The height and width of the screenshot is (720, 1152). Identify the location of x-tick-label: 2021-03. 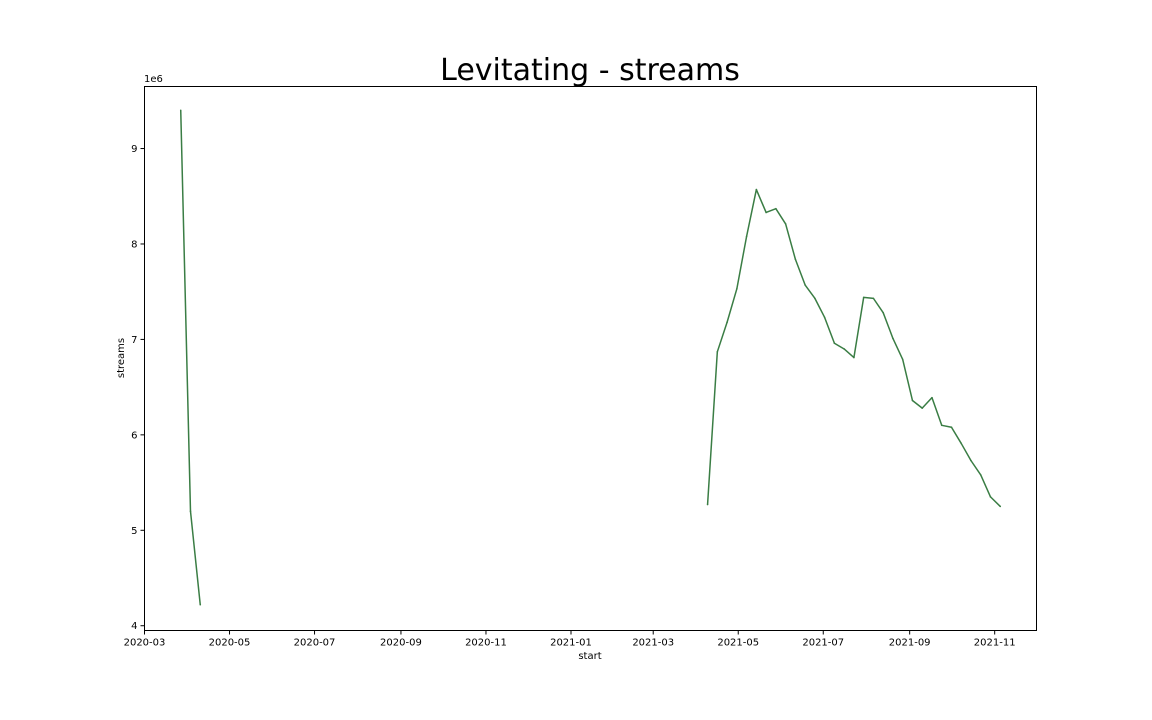
(653, 643).